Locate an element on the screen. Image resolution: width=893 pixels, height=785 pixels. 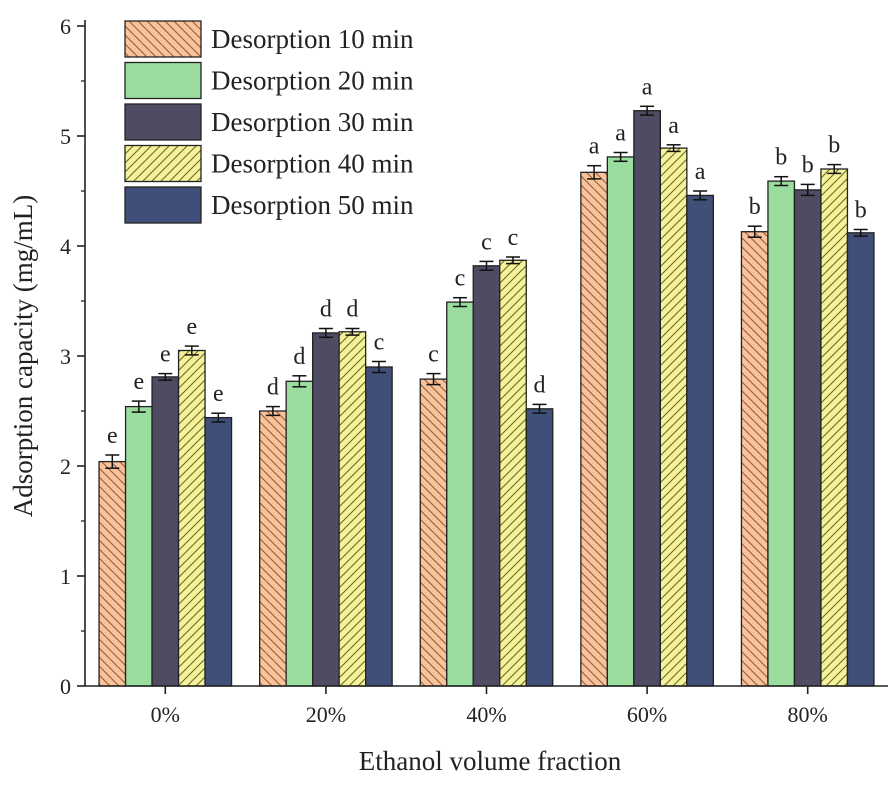
x-axis-title: Ethanol volume fraction is located at coordinates (490, 761).